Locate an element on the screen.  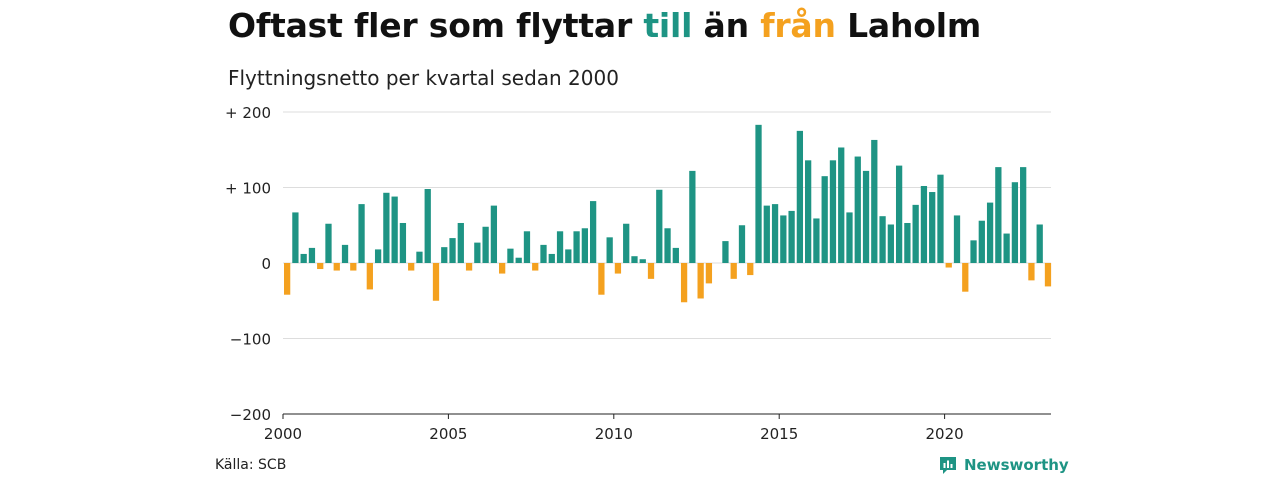
x-tick-label: 2015 is located at coordinates (779, 434).